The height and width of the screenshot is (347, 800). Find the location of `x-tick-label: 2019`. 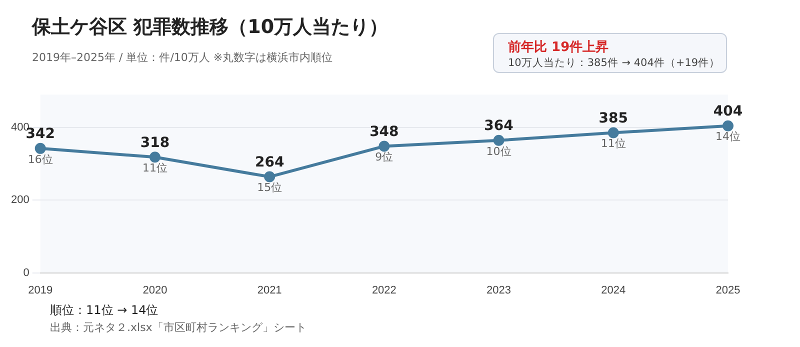

x-tick-label: 2019 is located at coordinates (40, 290).